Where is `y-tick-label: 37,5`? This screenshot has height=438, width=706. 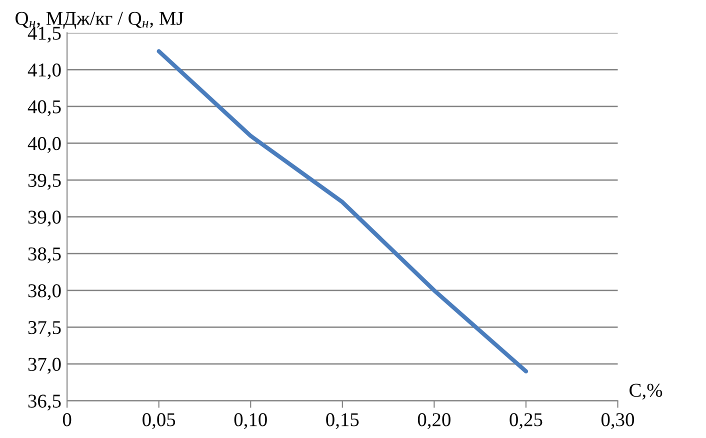 y-tick-label: 37,5 is located at coordinates (44, 329).